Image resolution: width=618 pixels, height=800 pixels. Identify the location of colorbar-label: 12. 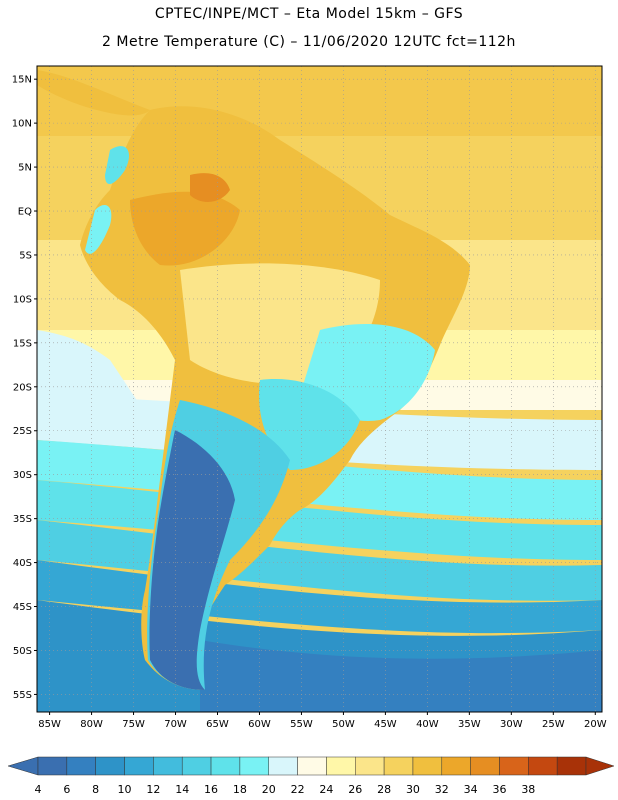
(153, 789).